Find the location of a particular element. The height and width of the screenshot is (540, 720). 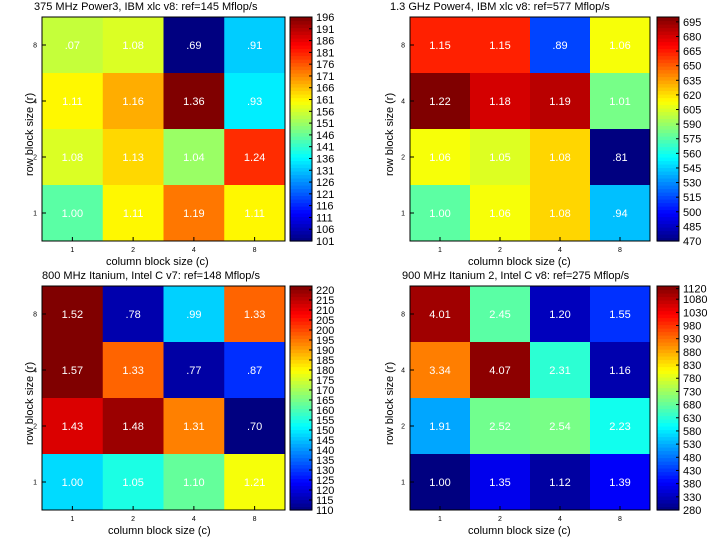

colorbar-tick-label: 620 is located at coordinates (692, 96).